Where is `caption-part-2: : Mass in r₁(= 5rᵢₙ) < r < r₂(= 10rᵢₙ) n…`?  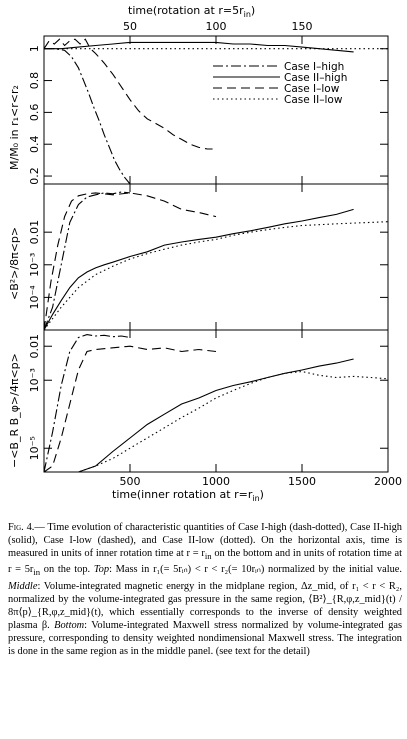
caption-part-2: : Mass in r₁(= 5rᵢₙ) < r < r₂(= 10rᵢₙ) n… is located at coordinates (255, 570).